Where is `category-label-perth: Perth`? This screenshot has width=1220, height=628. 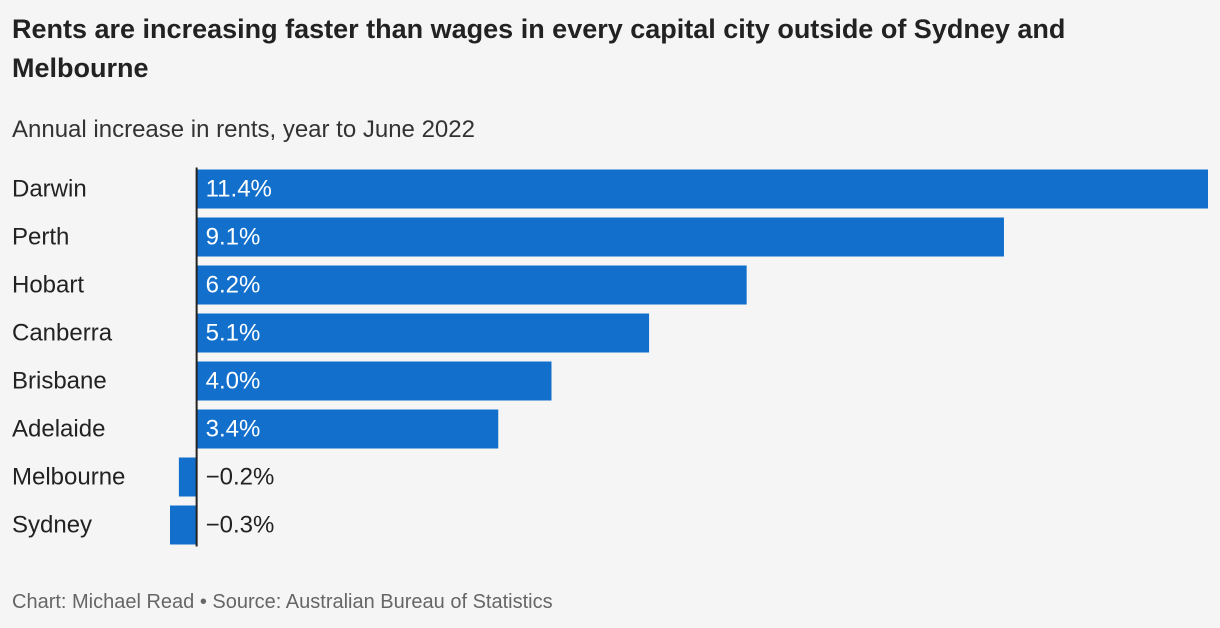
category-label-perth: Perth is located at coordinates (40, 237).